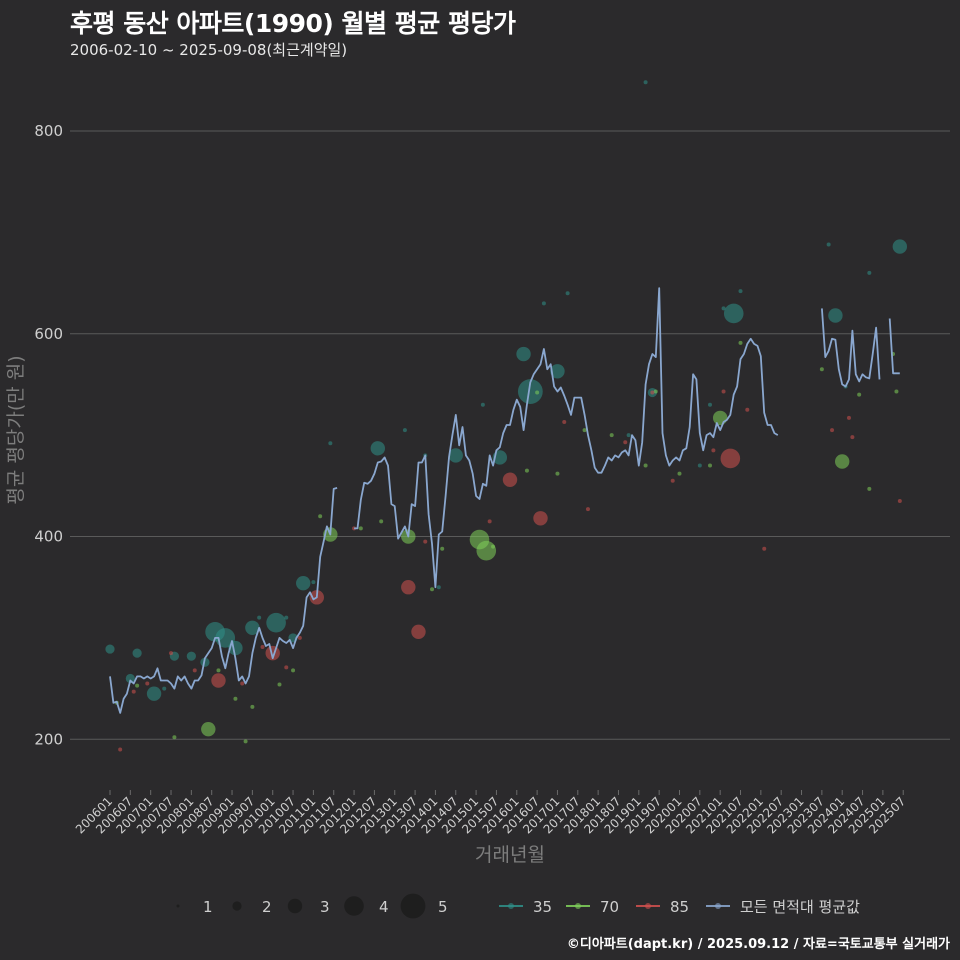 The image size is (960, 960). What do you see at coordinates (443, 907) in the screenshot?
I see `legend-size-label: 5` at bounding box center [443, 907].